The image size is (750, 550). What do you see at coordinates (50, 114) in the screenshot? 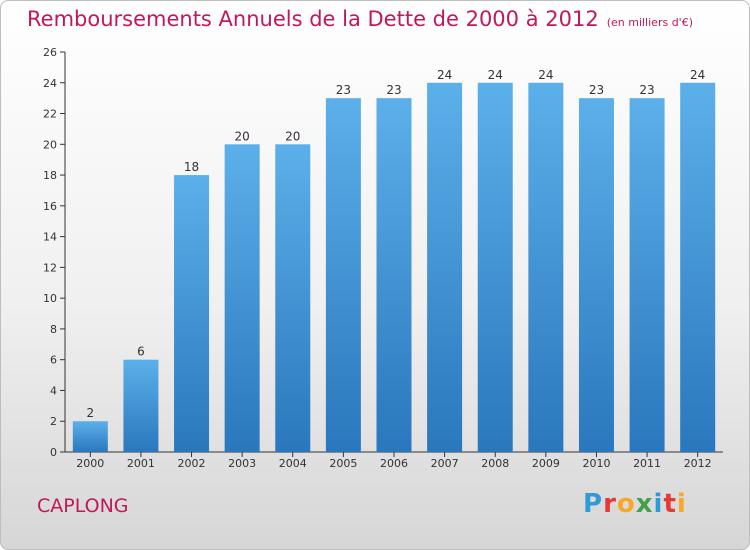
I see `y-tick-label: 22` at bounding box center [50, 114].